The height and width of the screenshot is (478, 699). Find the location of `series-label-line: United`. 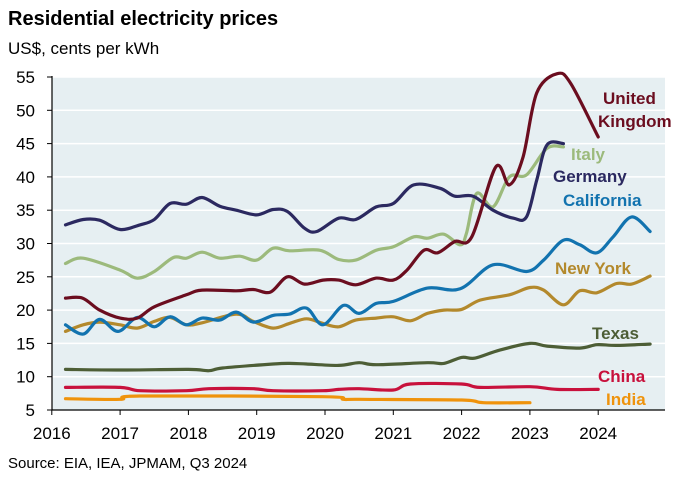

series-label-line: United is located at coordinates (629, 98).